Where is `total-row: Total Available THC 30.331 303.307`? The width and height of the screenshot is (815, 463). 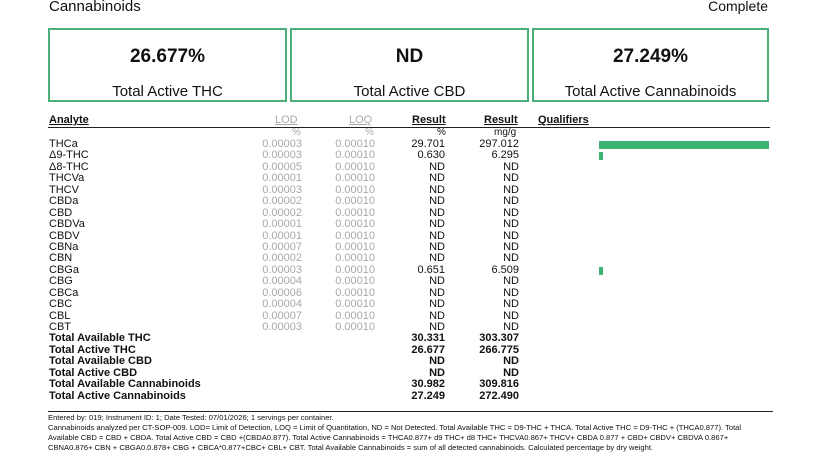 total-row: Total Available THC 30.331 303.307 is located at coordinates (407, 338).